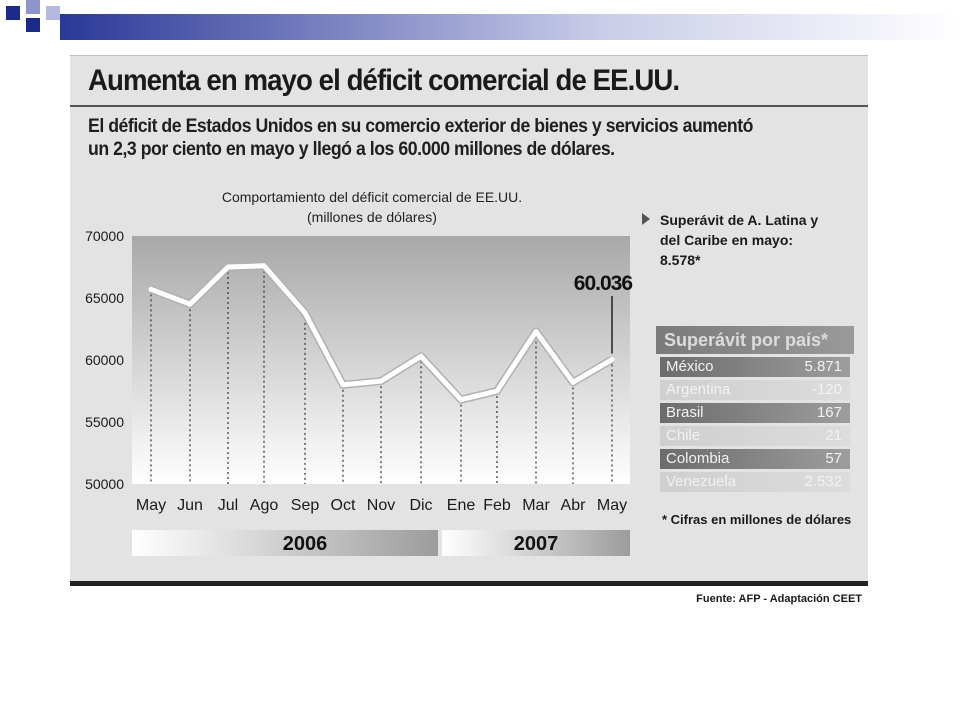 The height and width of the screenshot is (720, 960). Describe the element at coordinates (343, 505) in the screenshot. I see `x-tick-label: Oct` at that location.